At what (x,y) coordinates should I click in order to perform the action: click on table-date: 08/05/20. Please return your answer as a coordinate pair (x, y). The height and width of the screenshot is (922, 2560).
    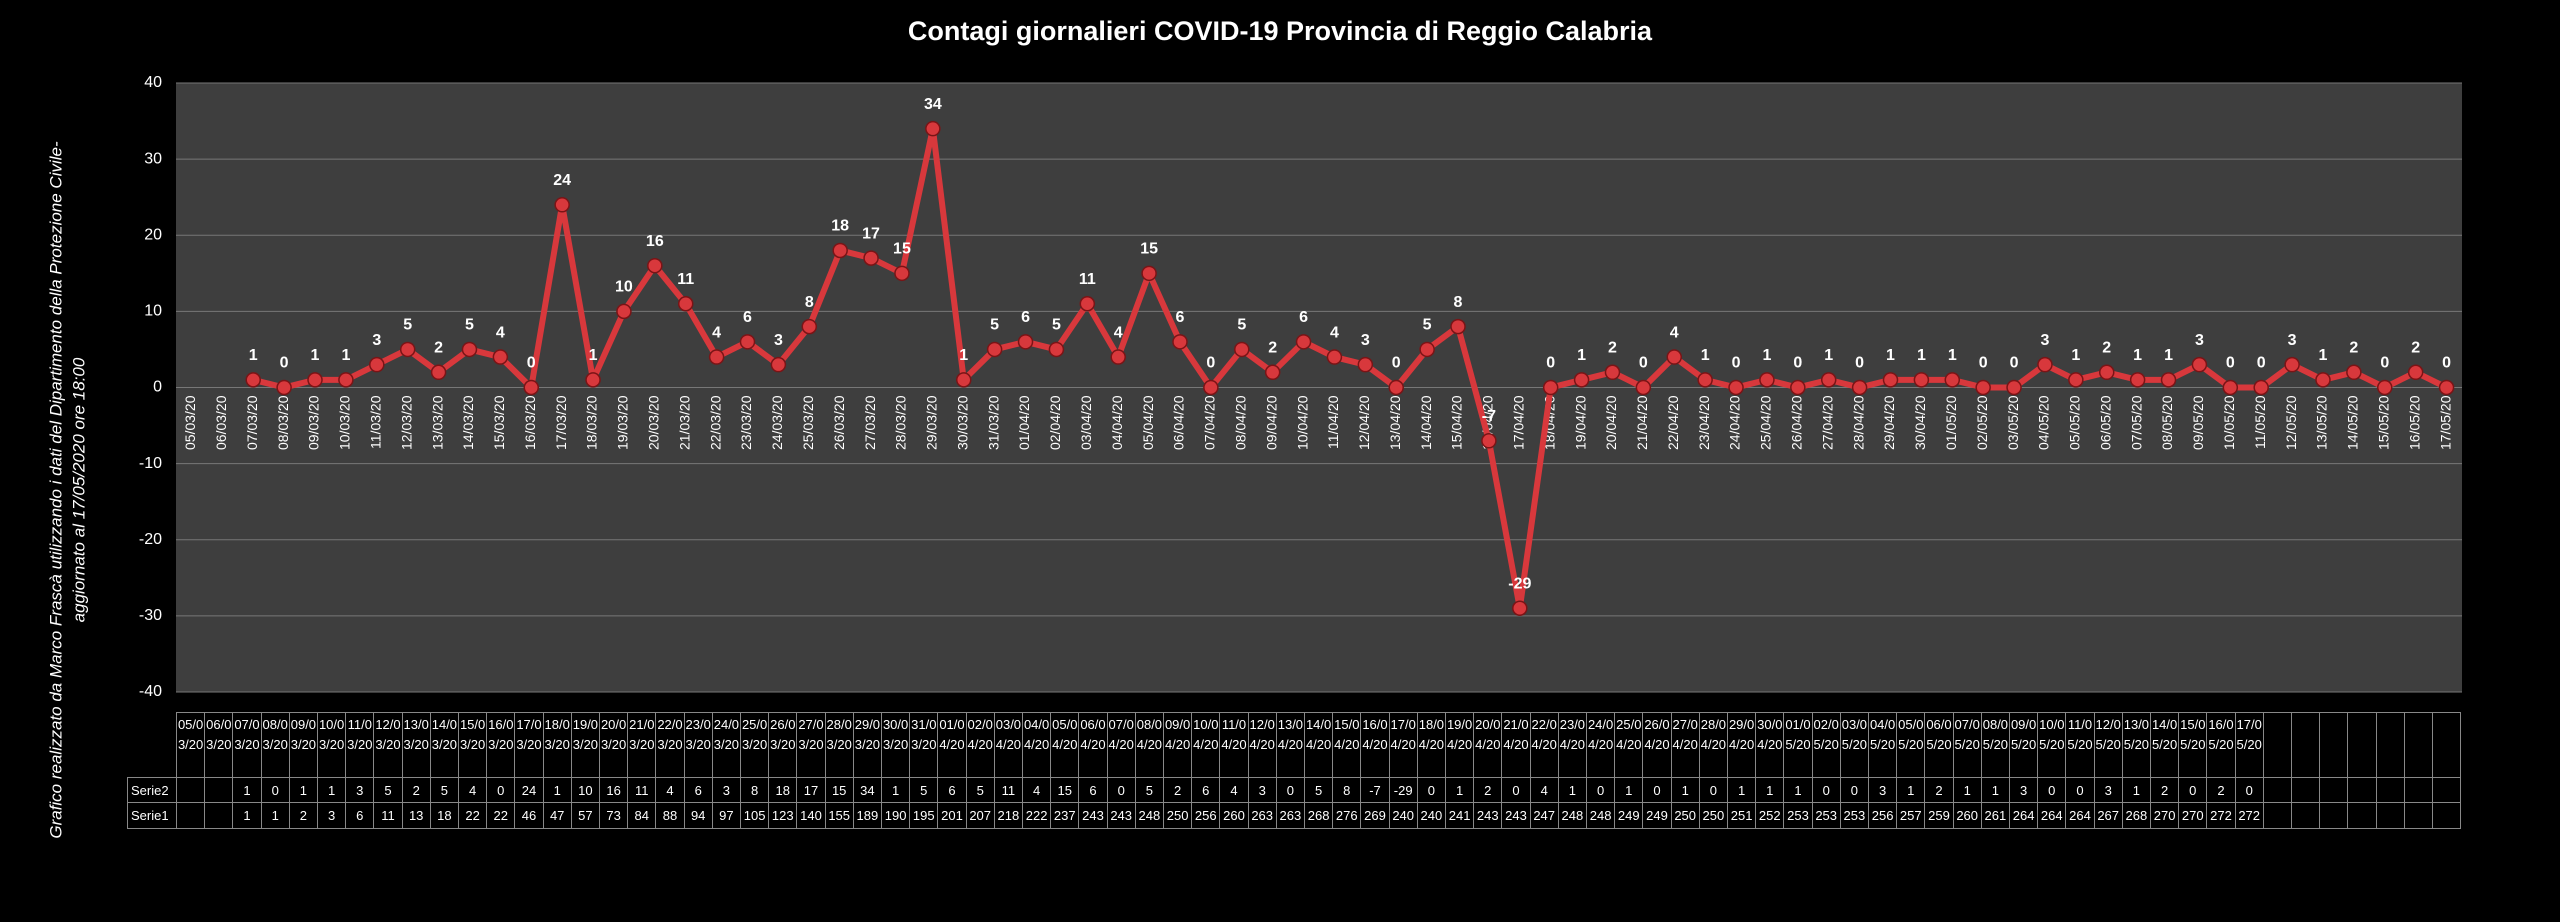
    Looking at the image, I should click on (1995, 745).